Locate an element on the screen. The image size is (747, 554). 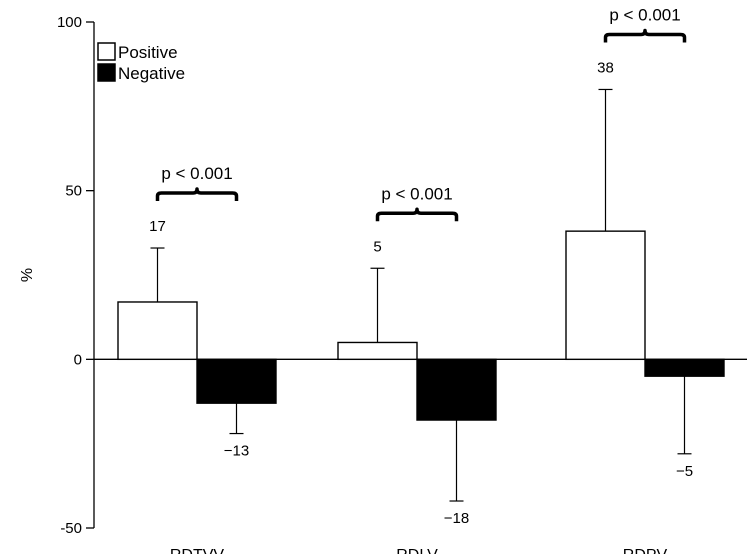
value-label-positive: 17 is located at coordinates (157, 226).